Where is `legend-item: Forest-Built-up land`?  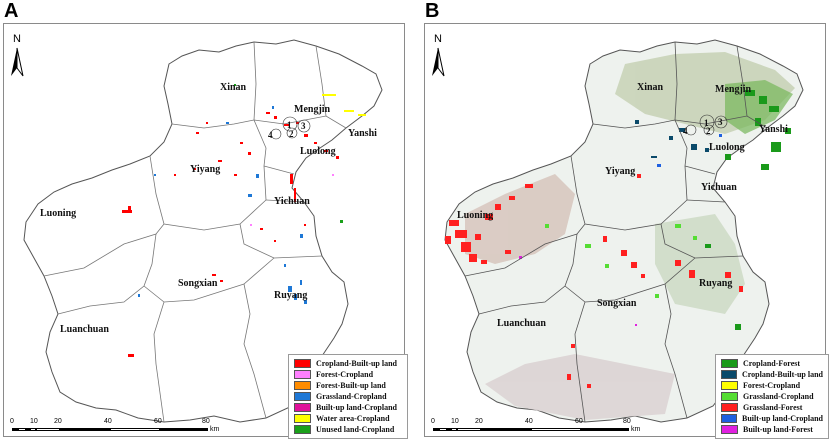
legend-item: Forest-Built-up land is located at coordinates (348, 385).